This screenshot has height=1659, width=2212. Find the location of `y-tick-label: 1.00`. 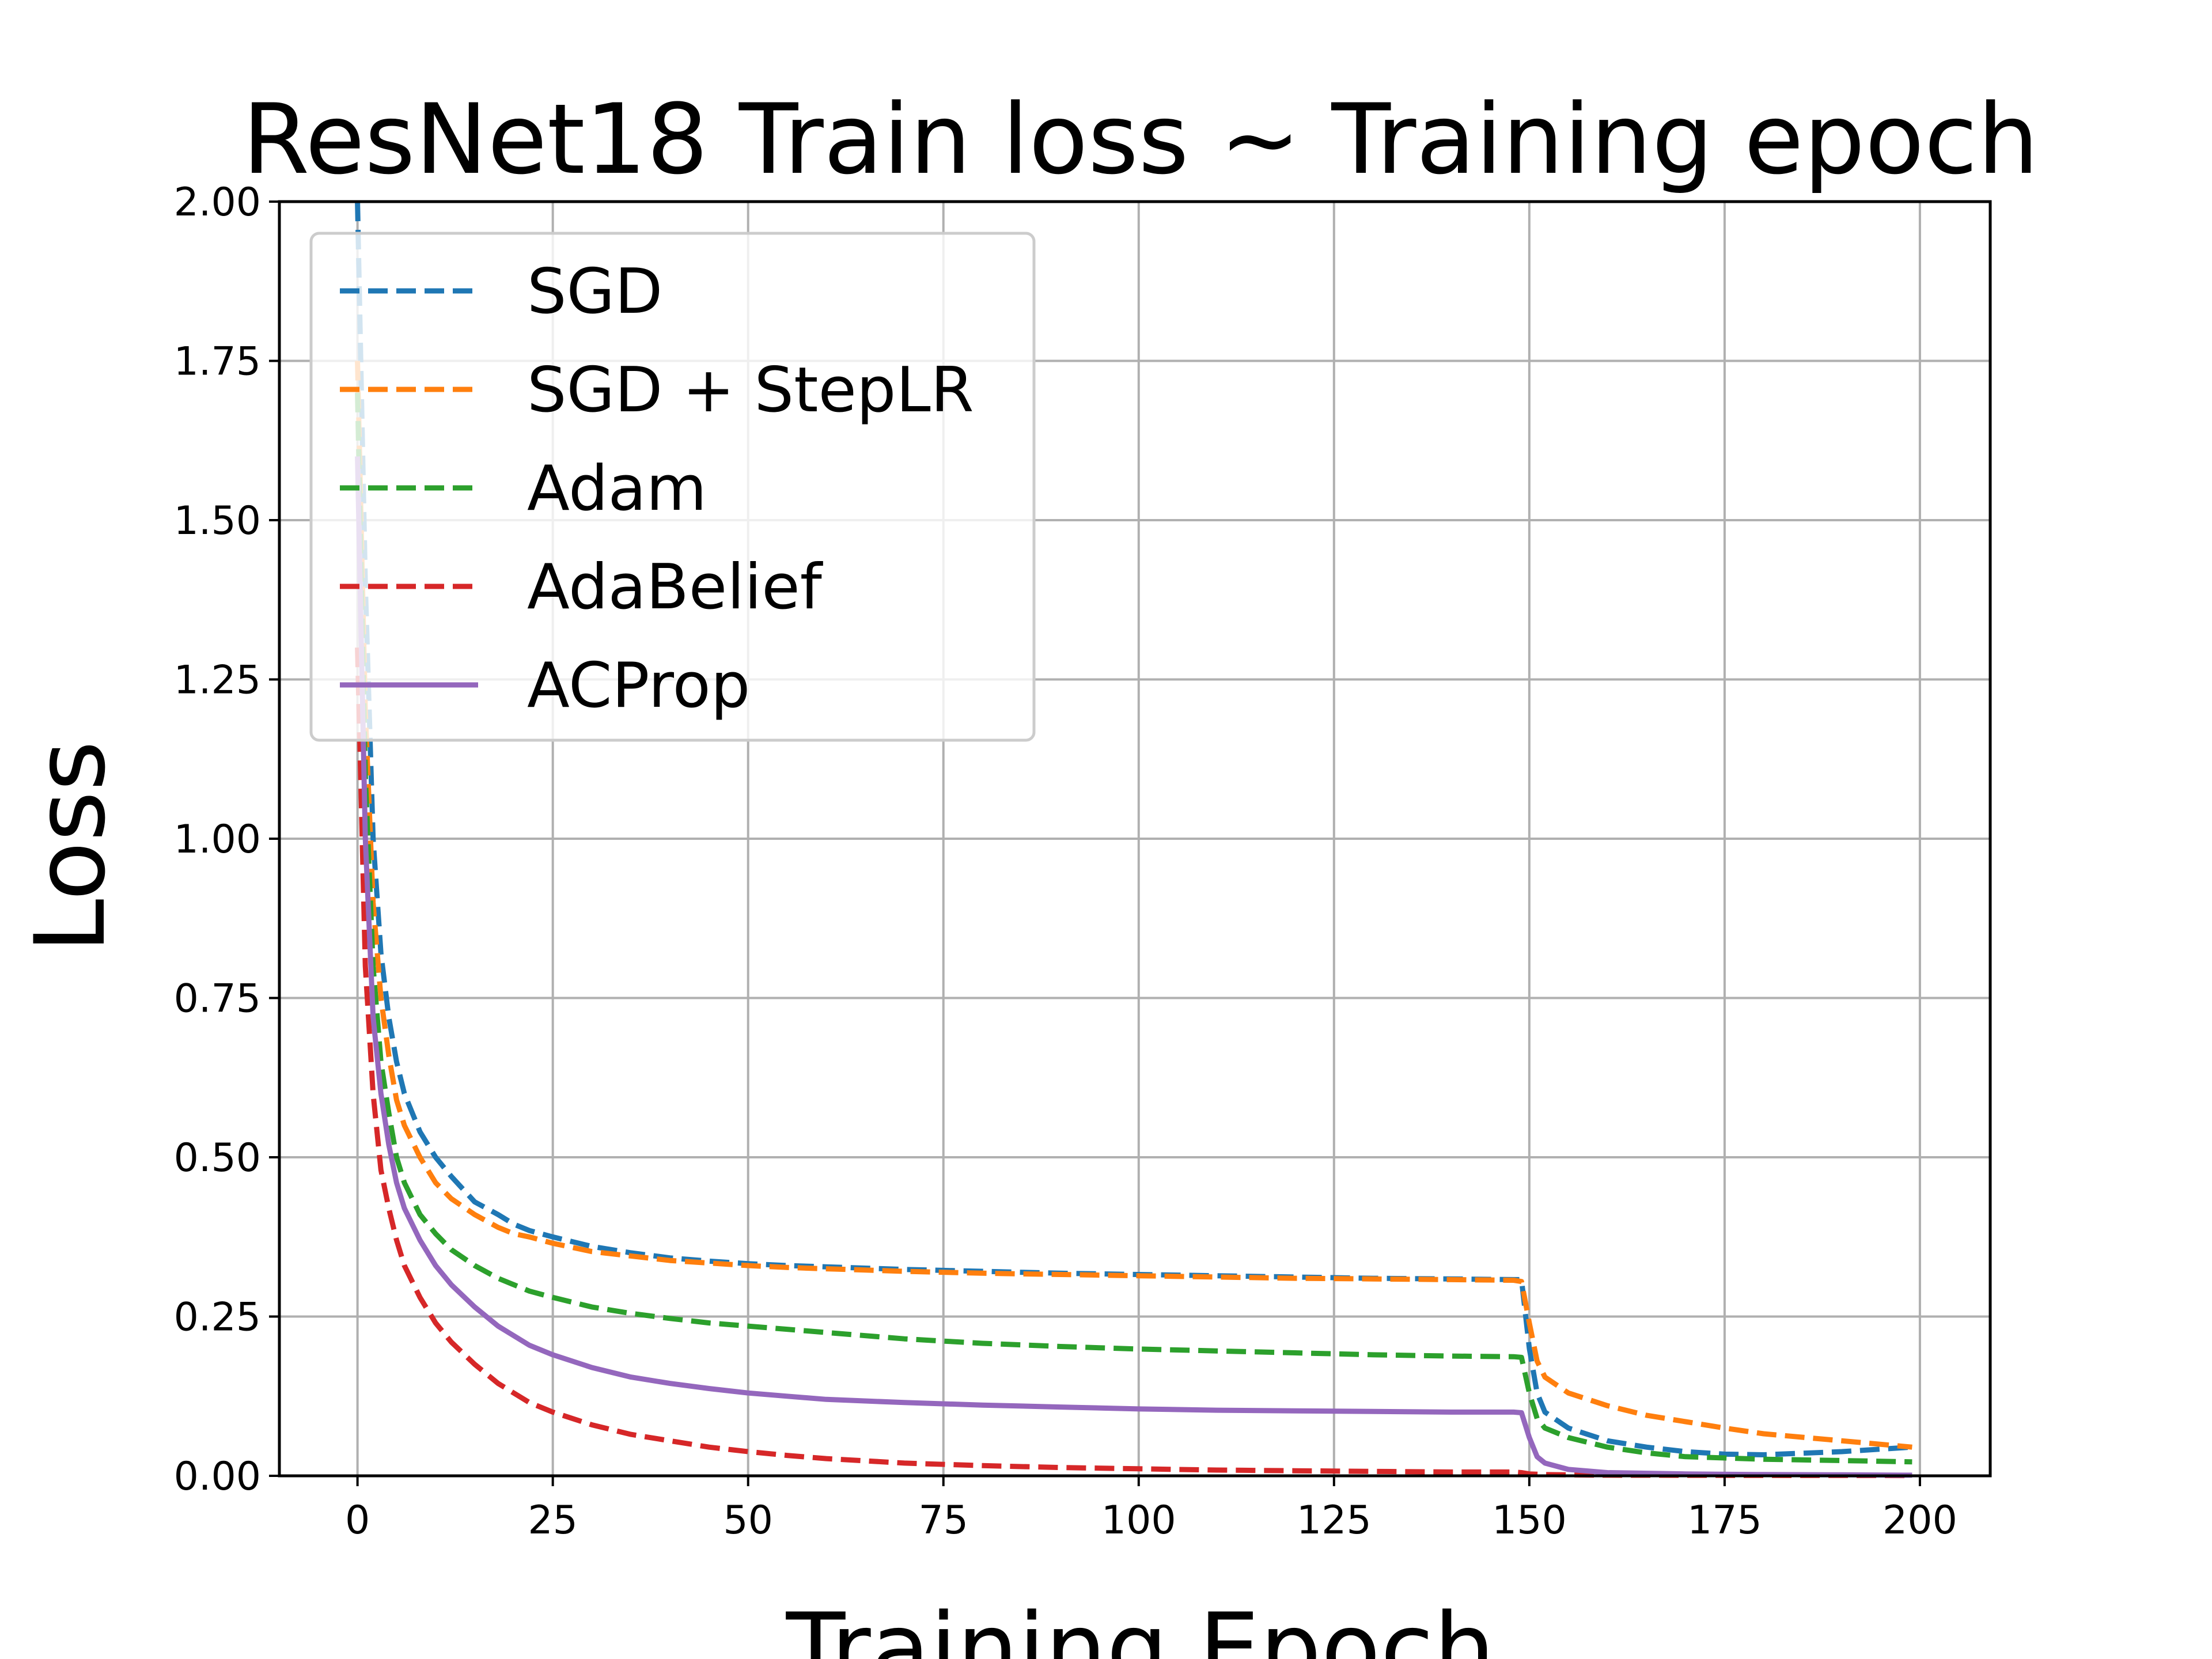

y-tick-label: 1.00 is located at coordinates (217, 839).